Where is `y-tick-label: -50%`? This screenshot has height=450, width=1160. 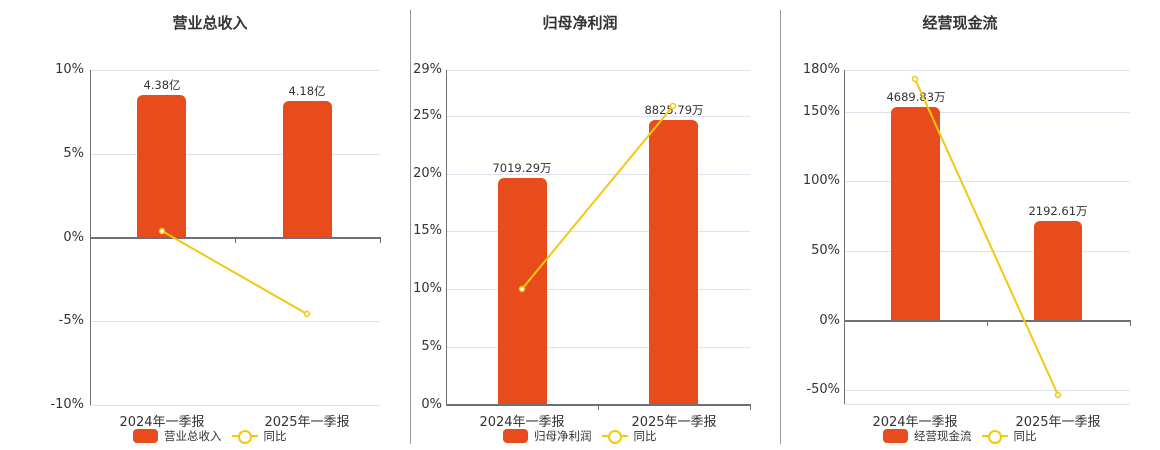
y-tick-label: -50% is located at coordinates (823, 389).